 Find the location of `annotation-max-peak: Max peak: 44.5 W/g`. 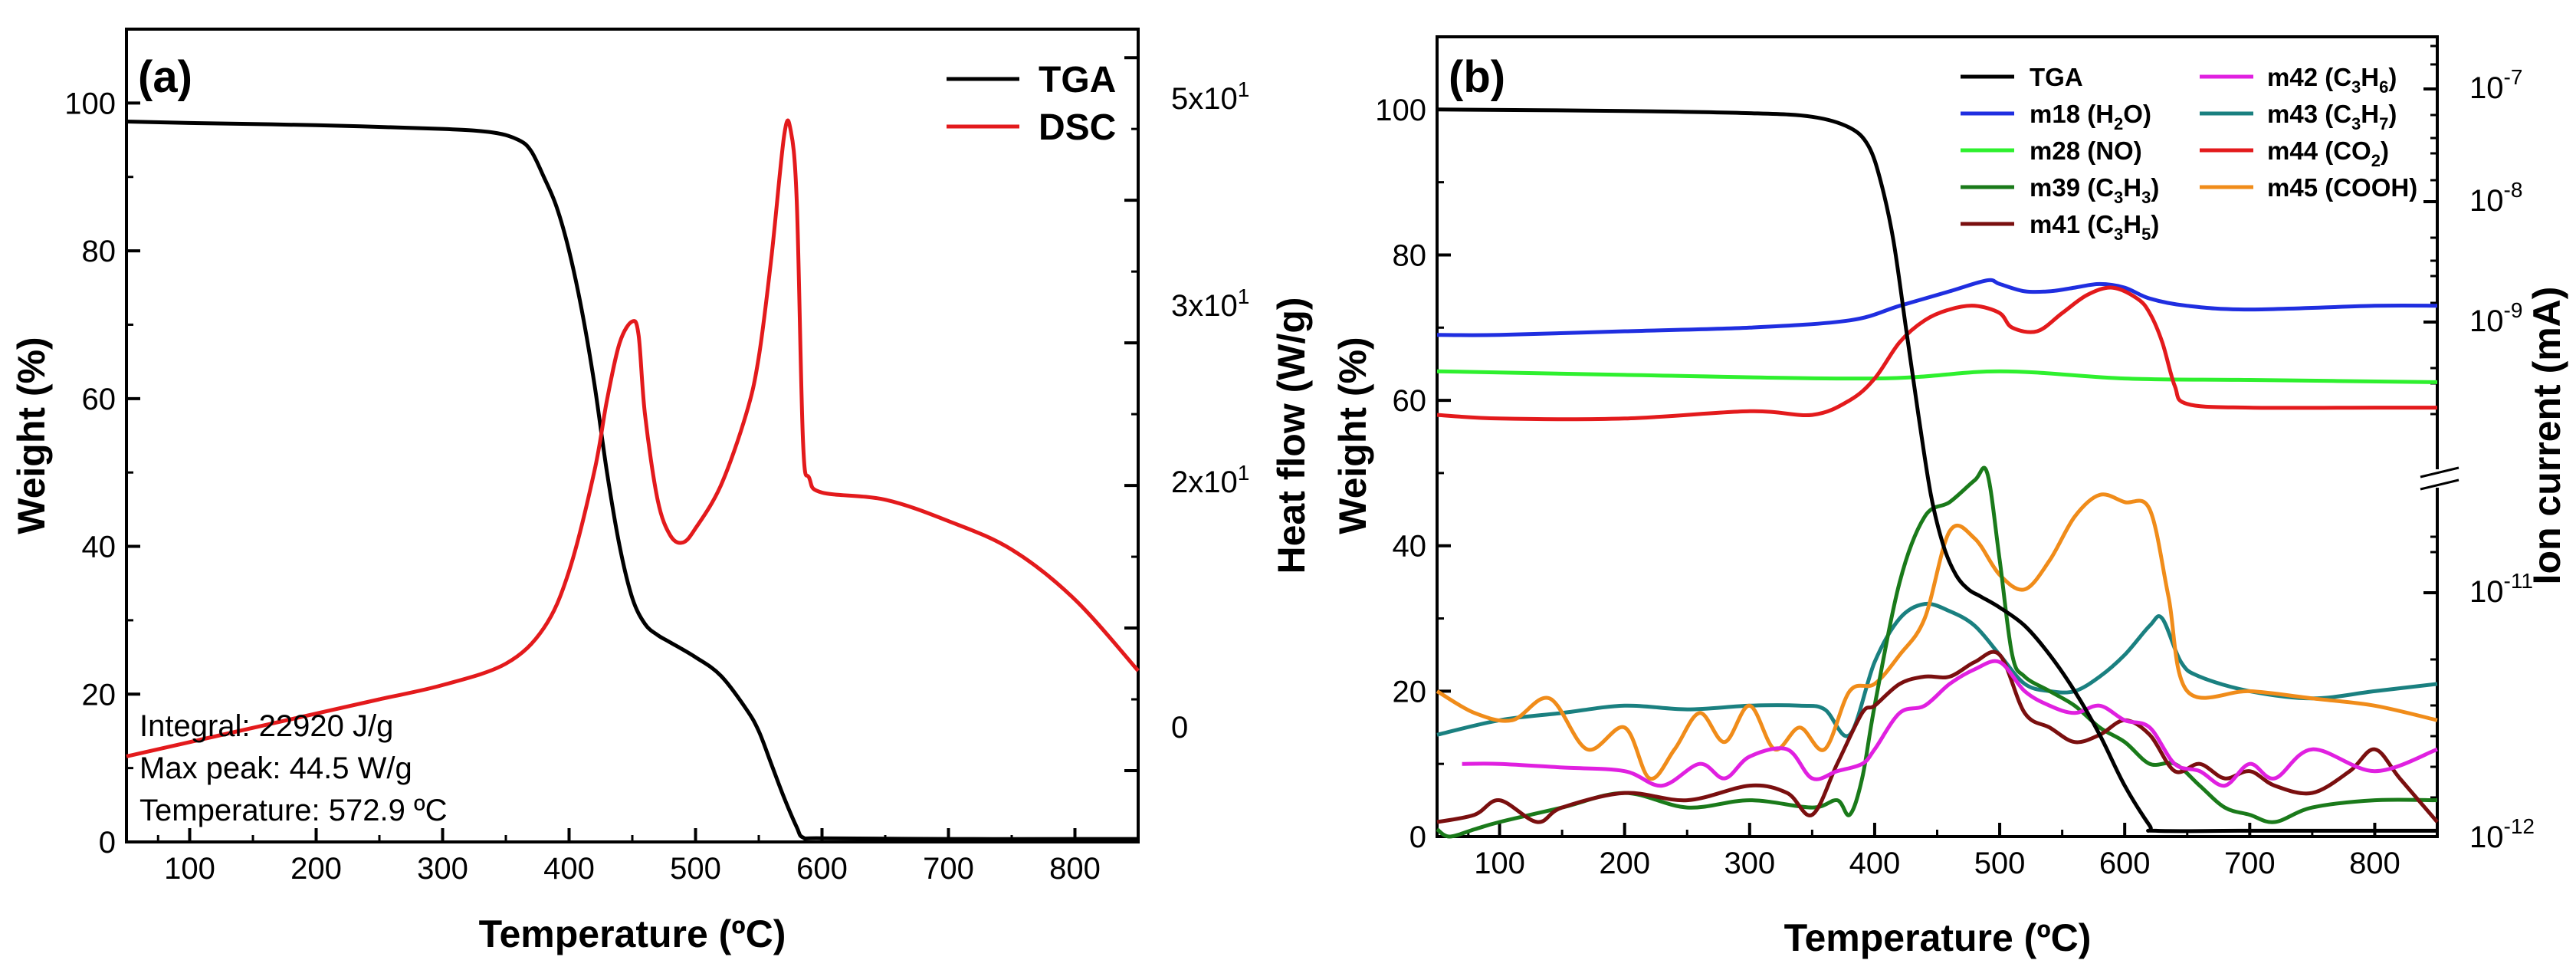

annotation-max-peak: Max peak: 44.5 W/g is located at coordinates (275, 768).